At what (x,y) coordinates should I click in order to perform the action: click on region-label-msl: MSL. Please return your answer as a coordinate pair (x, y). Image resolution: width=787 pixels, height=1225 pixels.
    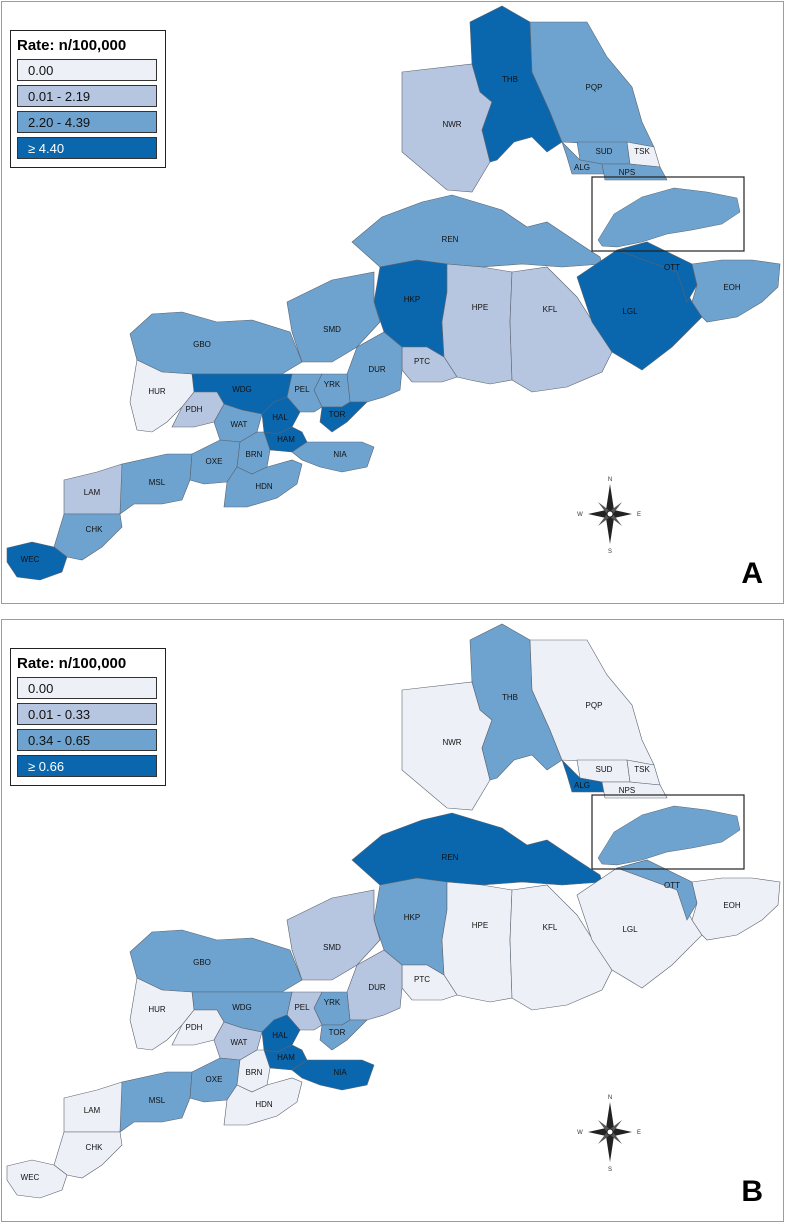
    Looking at the image, I should click on (157, 1100).